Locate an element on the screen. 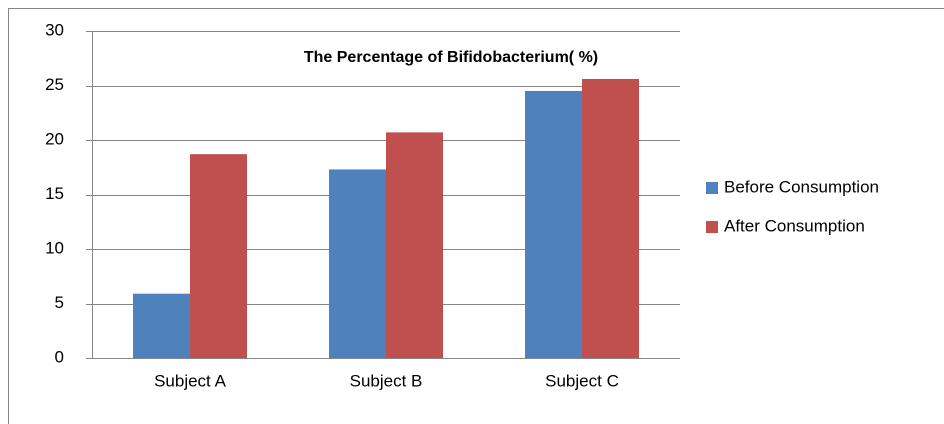 The image size is (944, 424). y-tick-label: 0 is located at coordinates (59, 356).